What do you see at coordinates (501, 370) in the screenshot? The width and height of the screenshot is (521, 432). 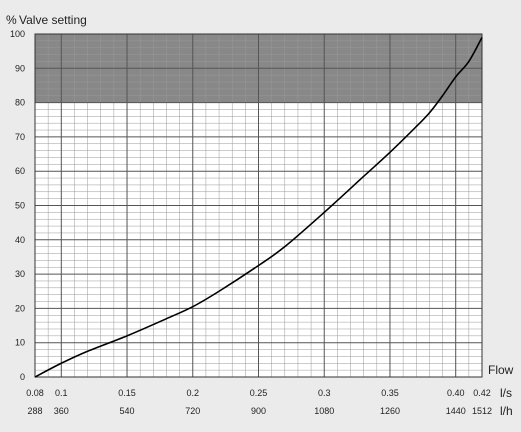 I see `x-axis-title: Flow` at bounding box center [501, 370].